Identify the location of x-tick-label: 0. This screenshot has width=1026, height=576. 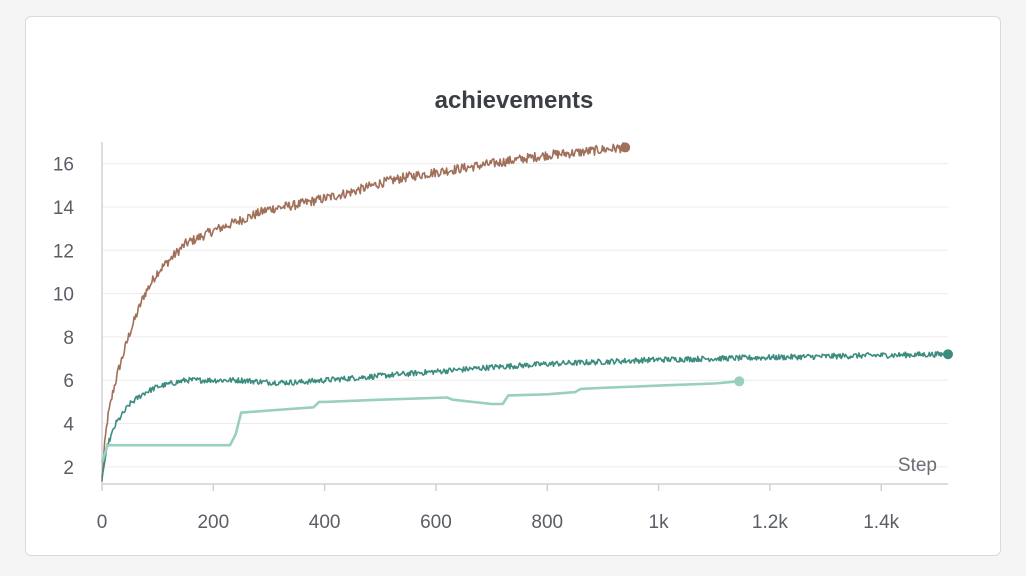
(102, 522).